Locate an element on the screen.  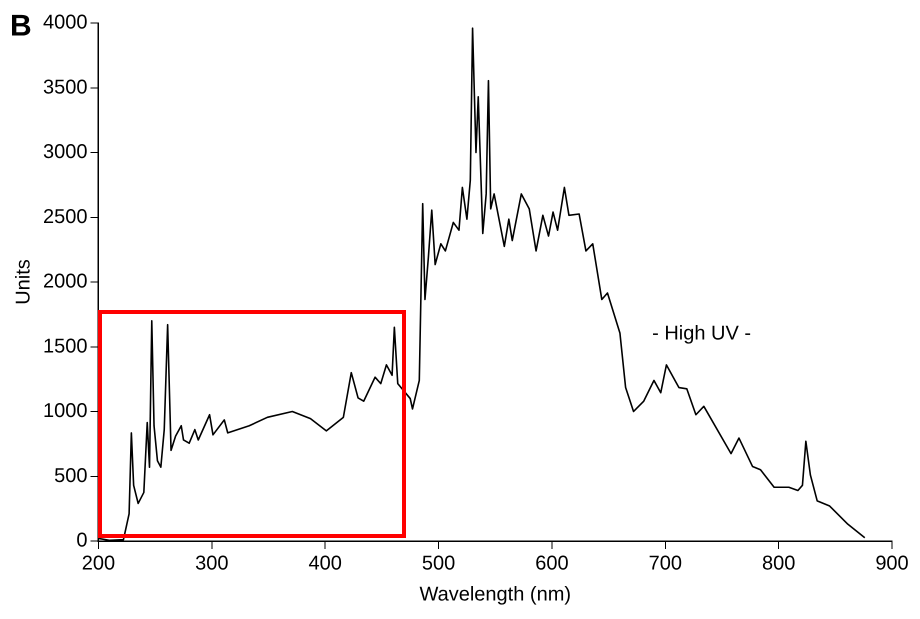
y-tick-label: 3000 is located at coordinates (65, 152).